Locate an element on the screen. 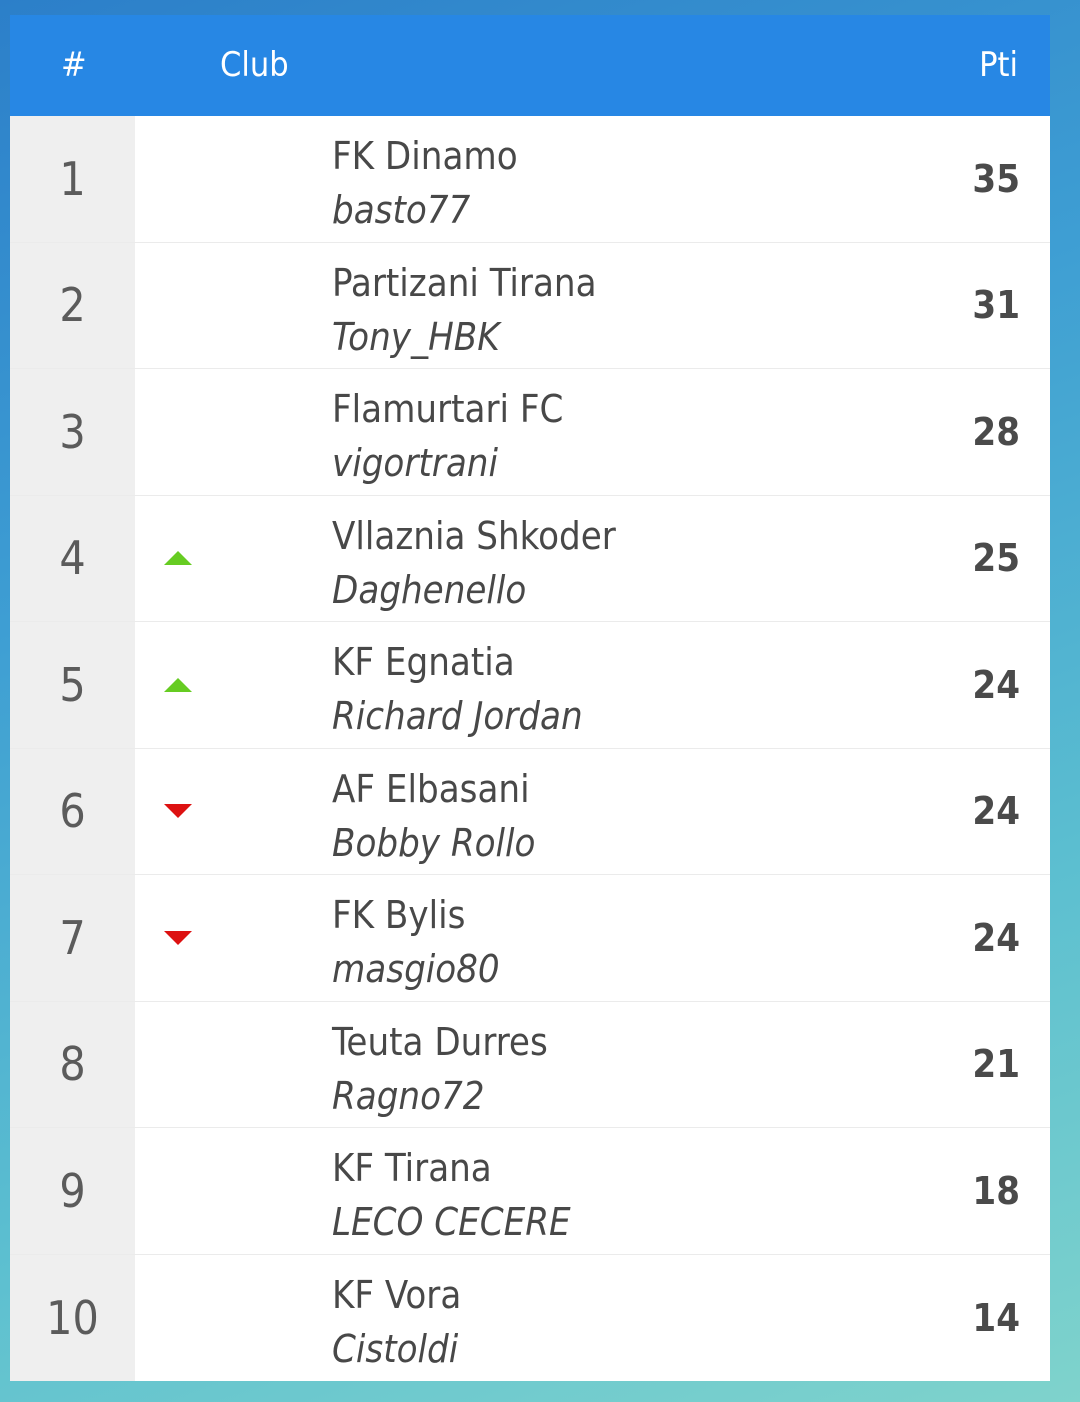  club-name: Partizani Tirana is located at coordinates (464, 282).